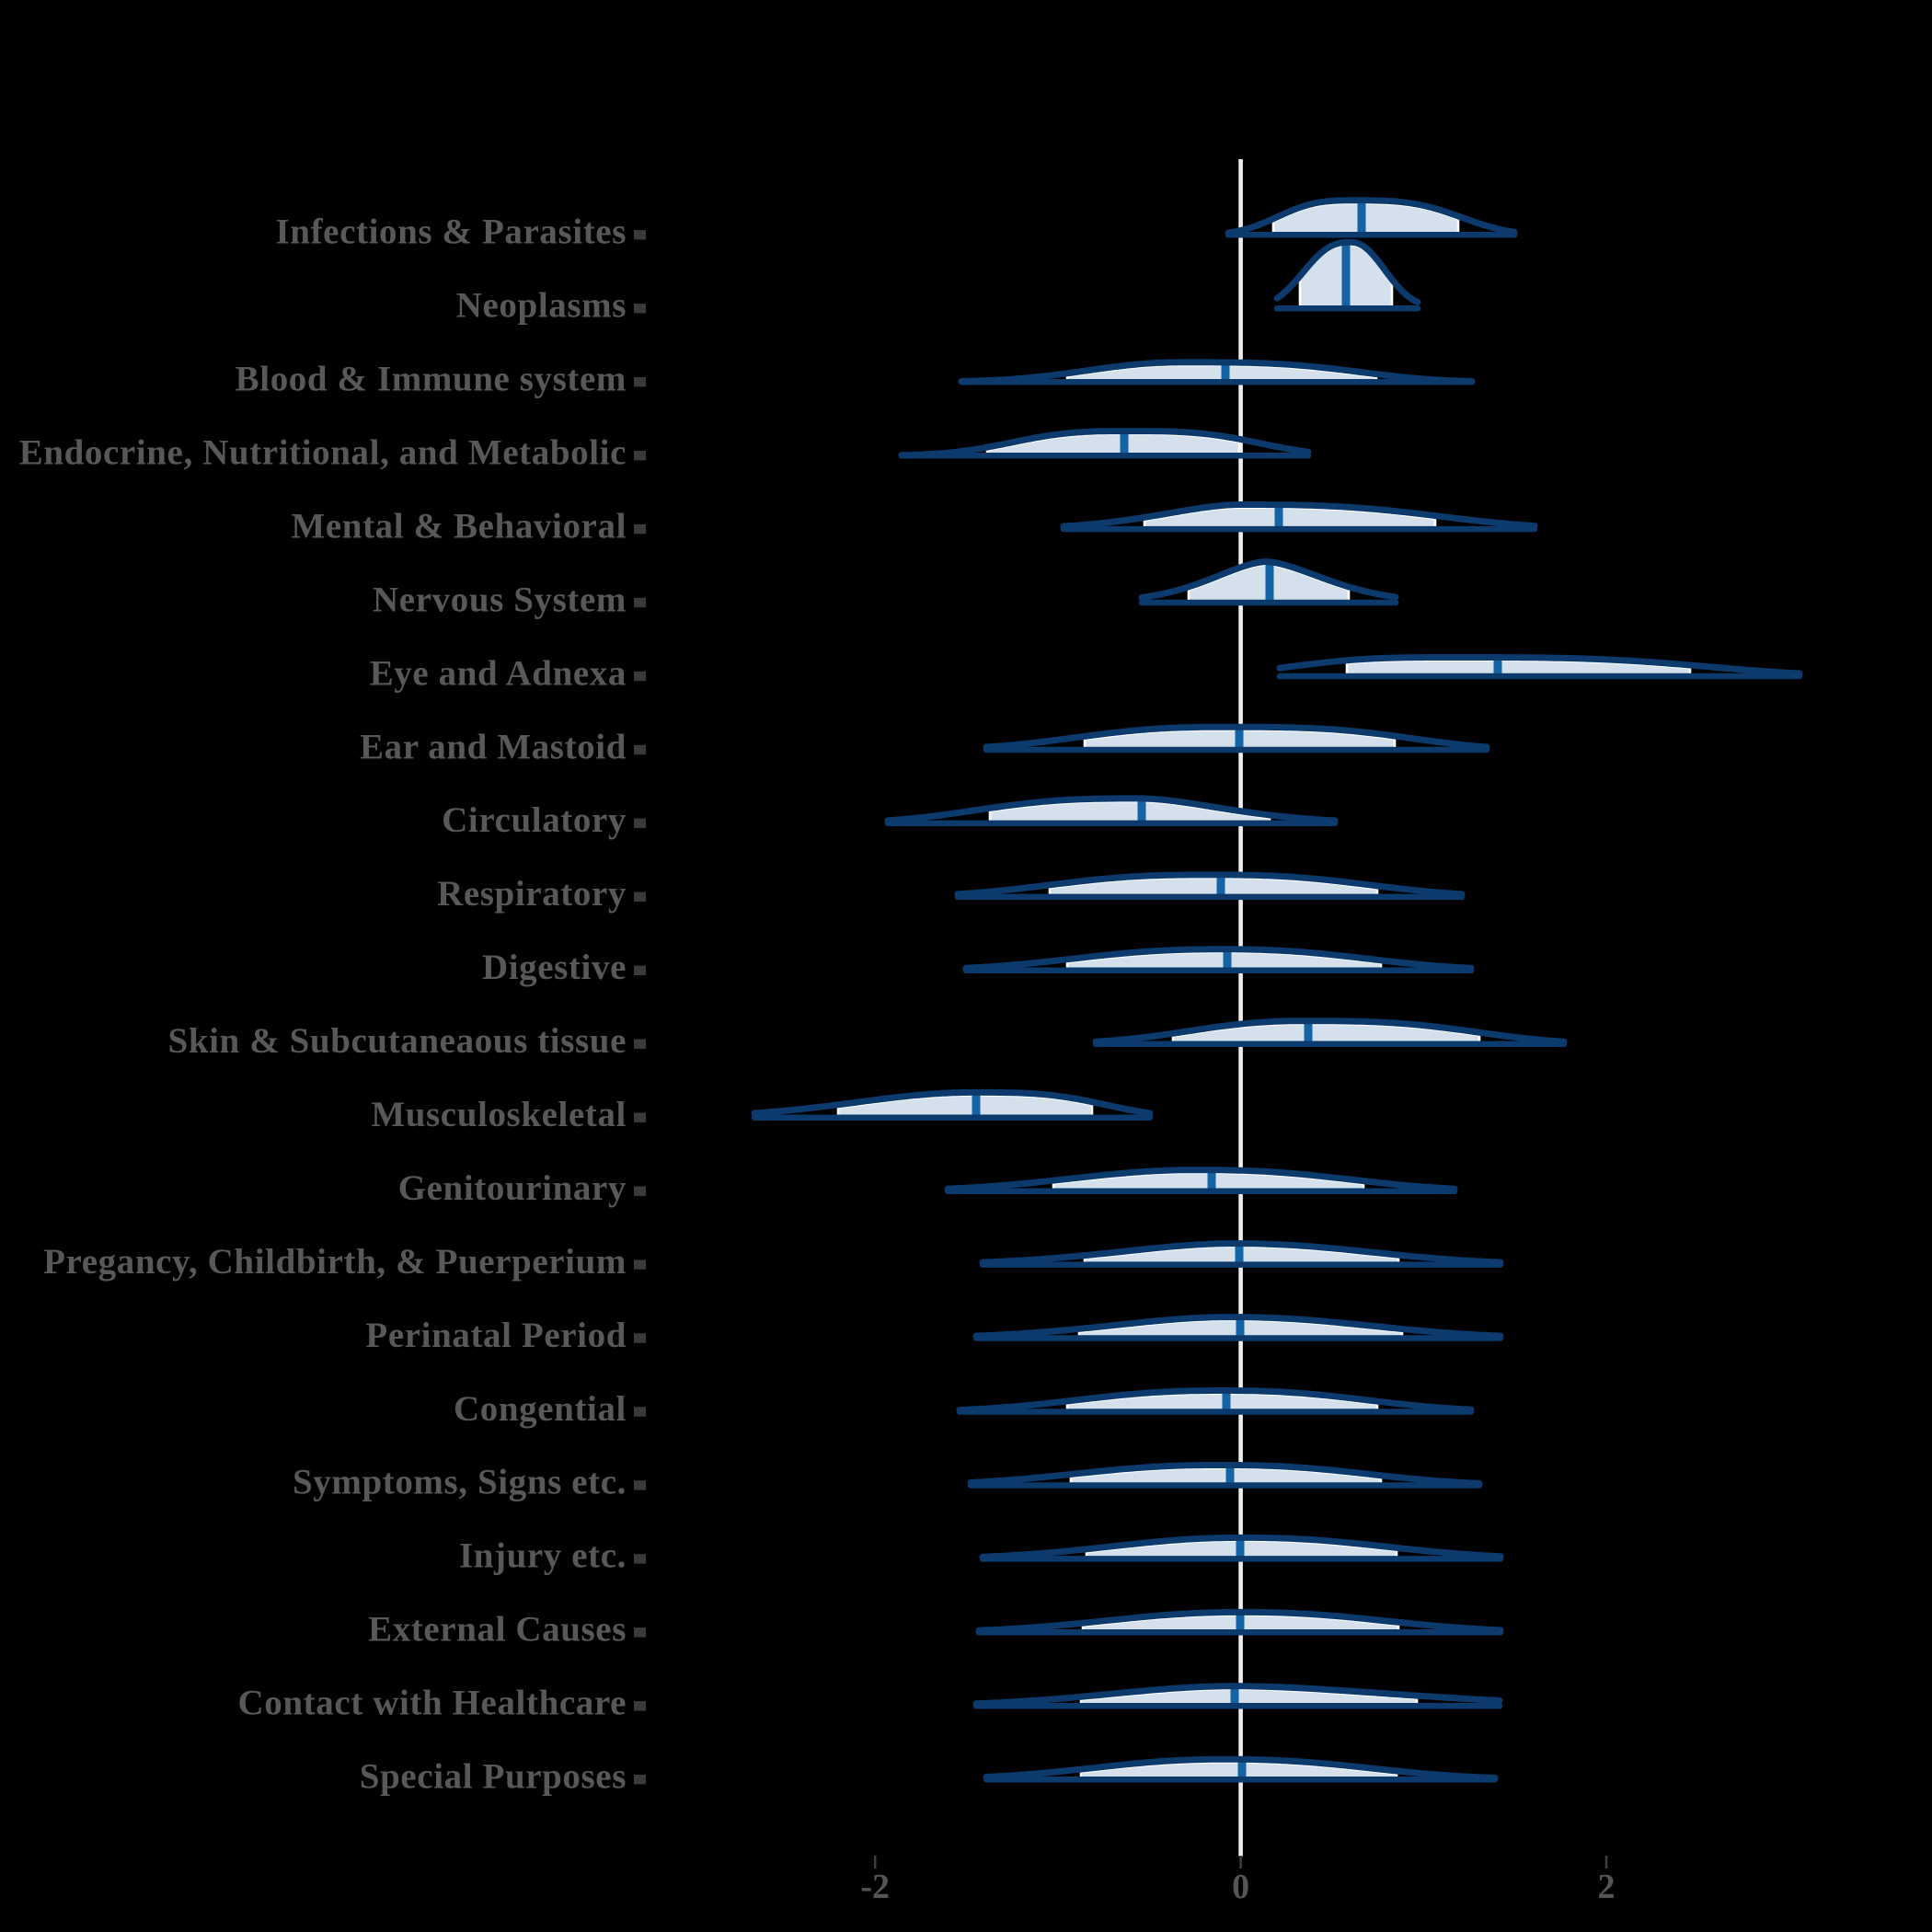 The image size is (1932, 1932). What do you see at coordinates (498, 673) in the screenshot?
I see `svg-text: Eye and Adnexa` at bounding box center [498, 673].